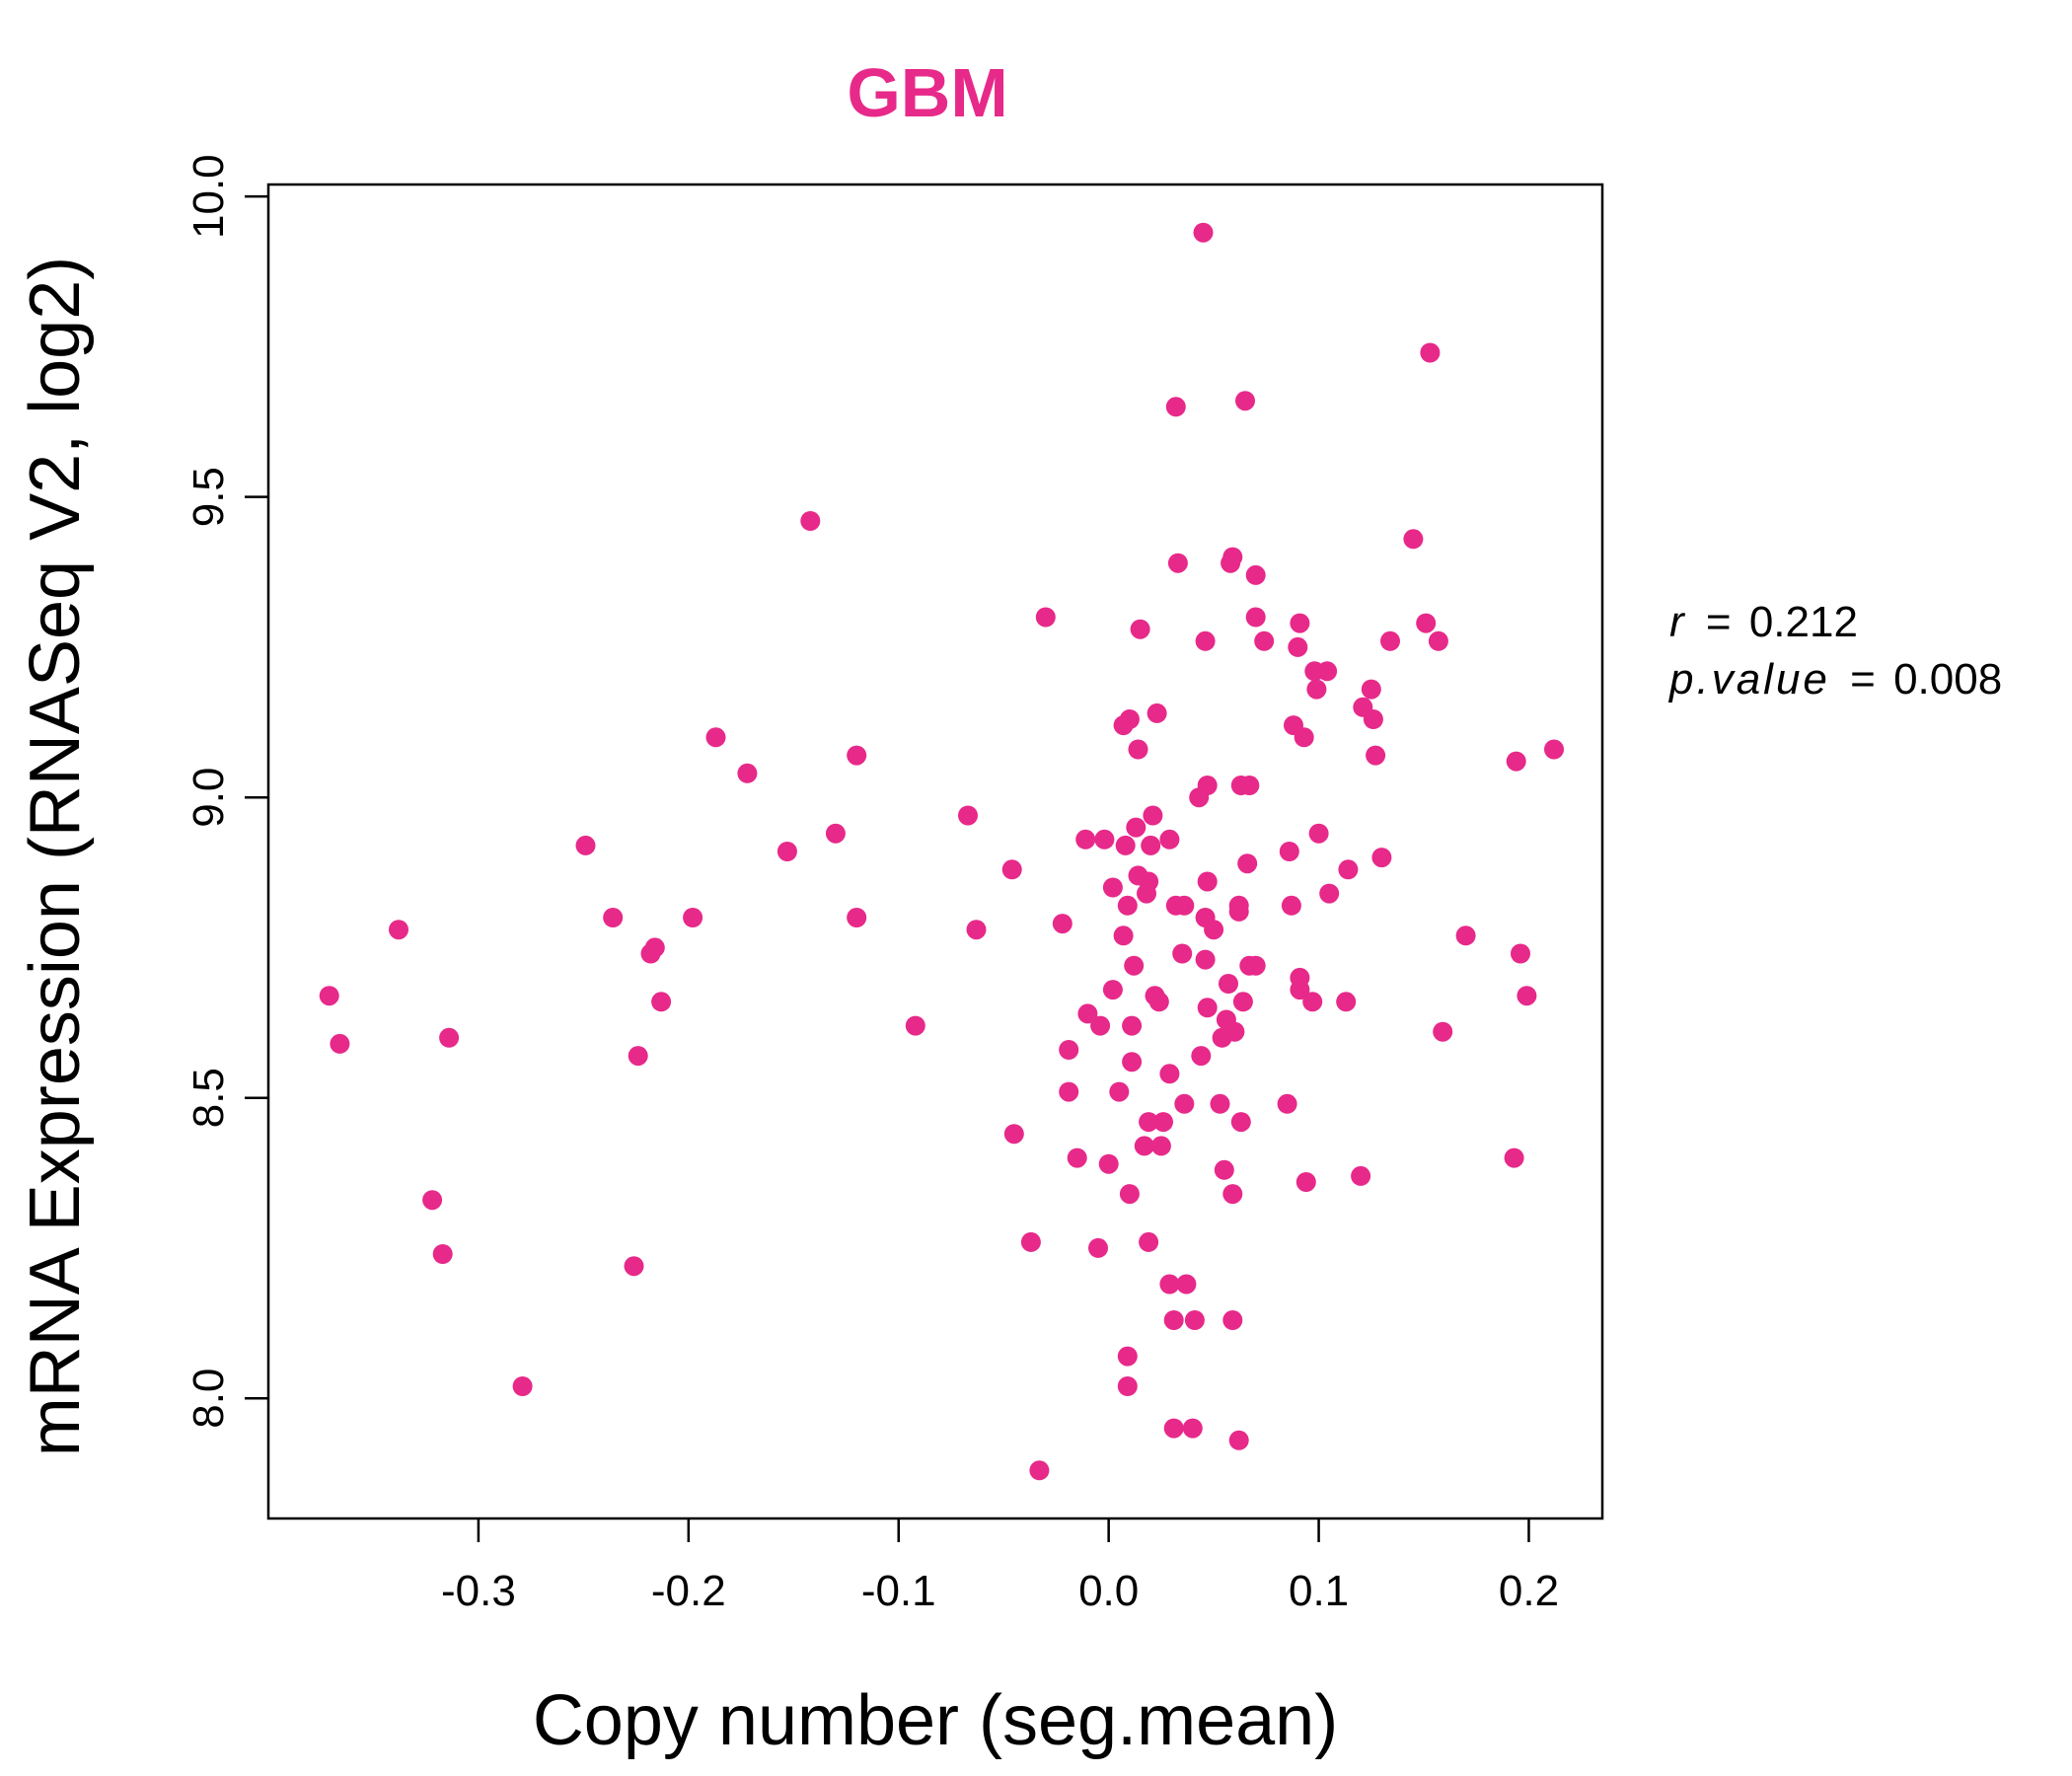  What do you see at coordinates (1319, 1591) in the screenshot?
I see `x-tick-label: 0.1` at bounding box center [1319, 1591].